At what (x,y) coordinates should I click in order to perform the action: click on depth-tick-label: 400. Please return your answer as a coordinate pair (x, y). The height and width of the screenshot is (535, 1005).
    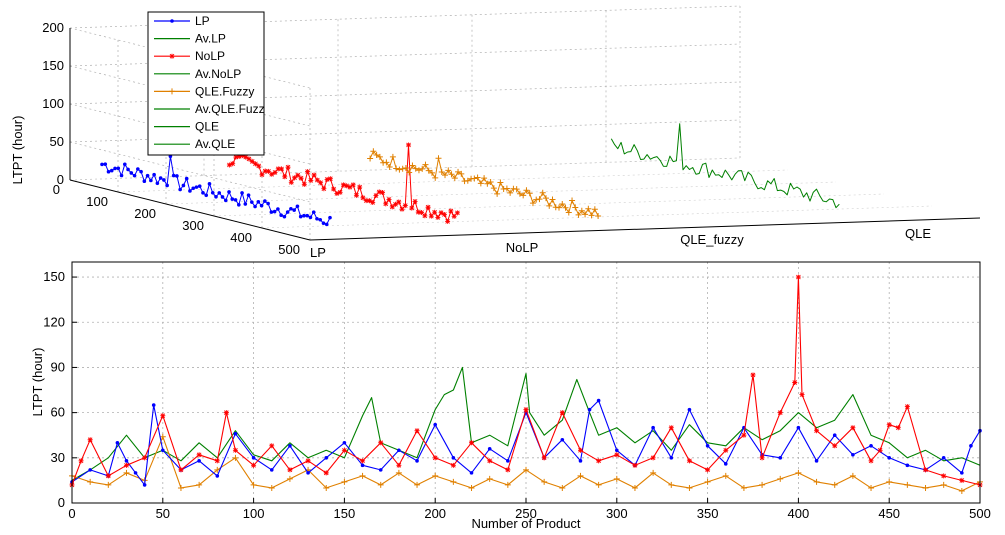
    Looking at the image, I should click on (241, 237).